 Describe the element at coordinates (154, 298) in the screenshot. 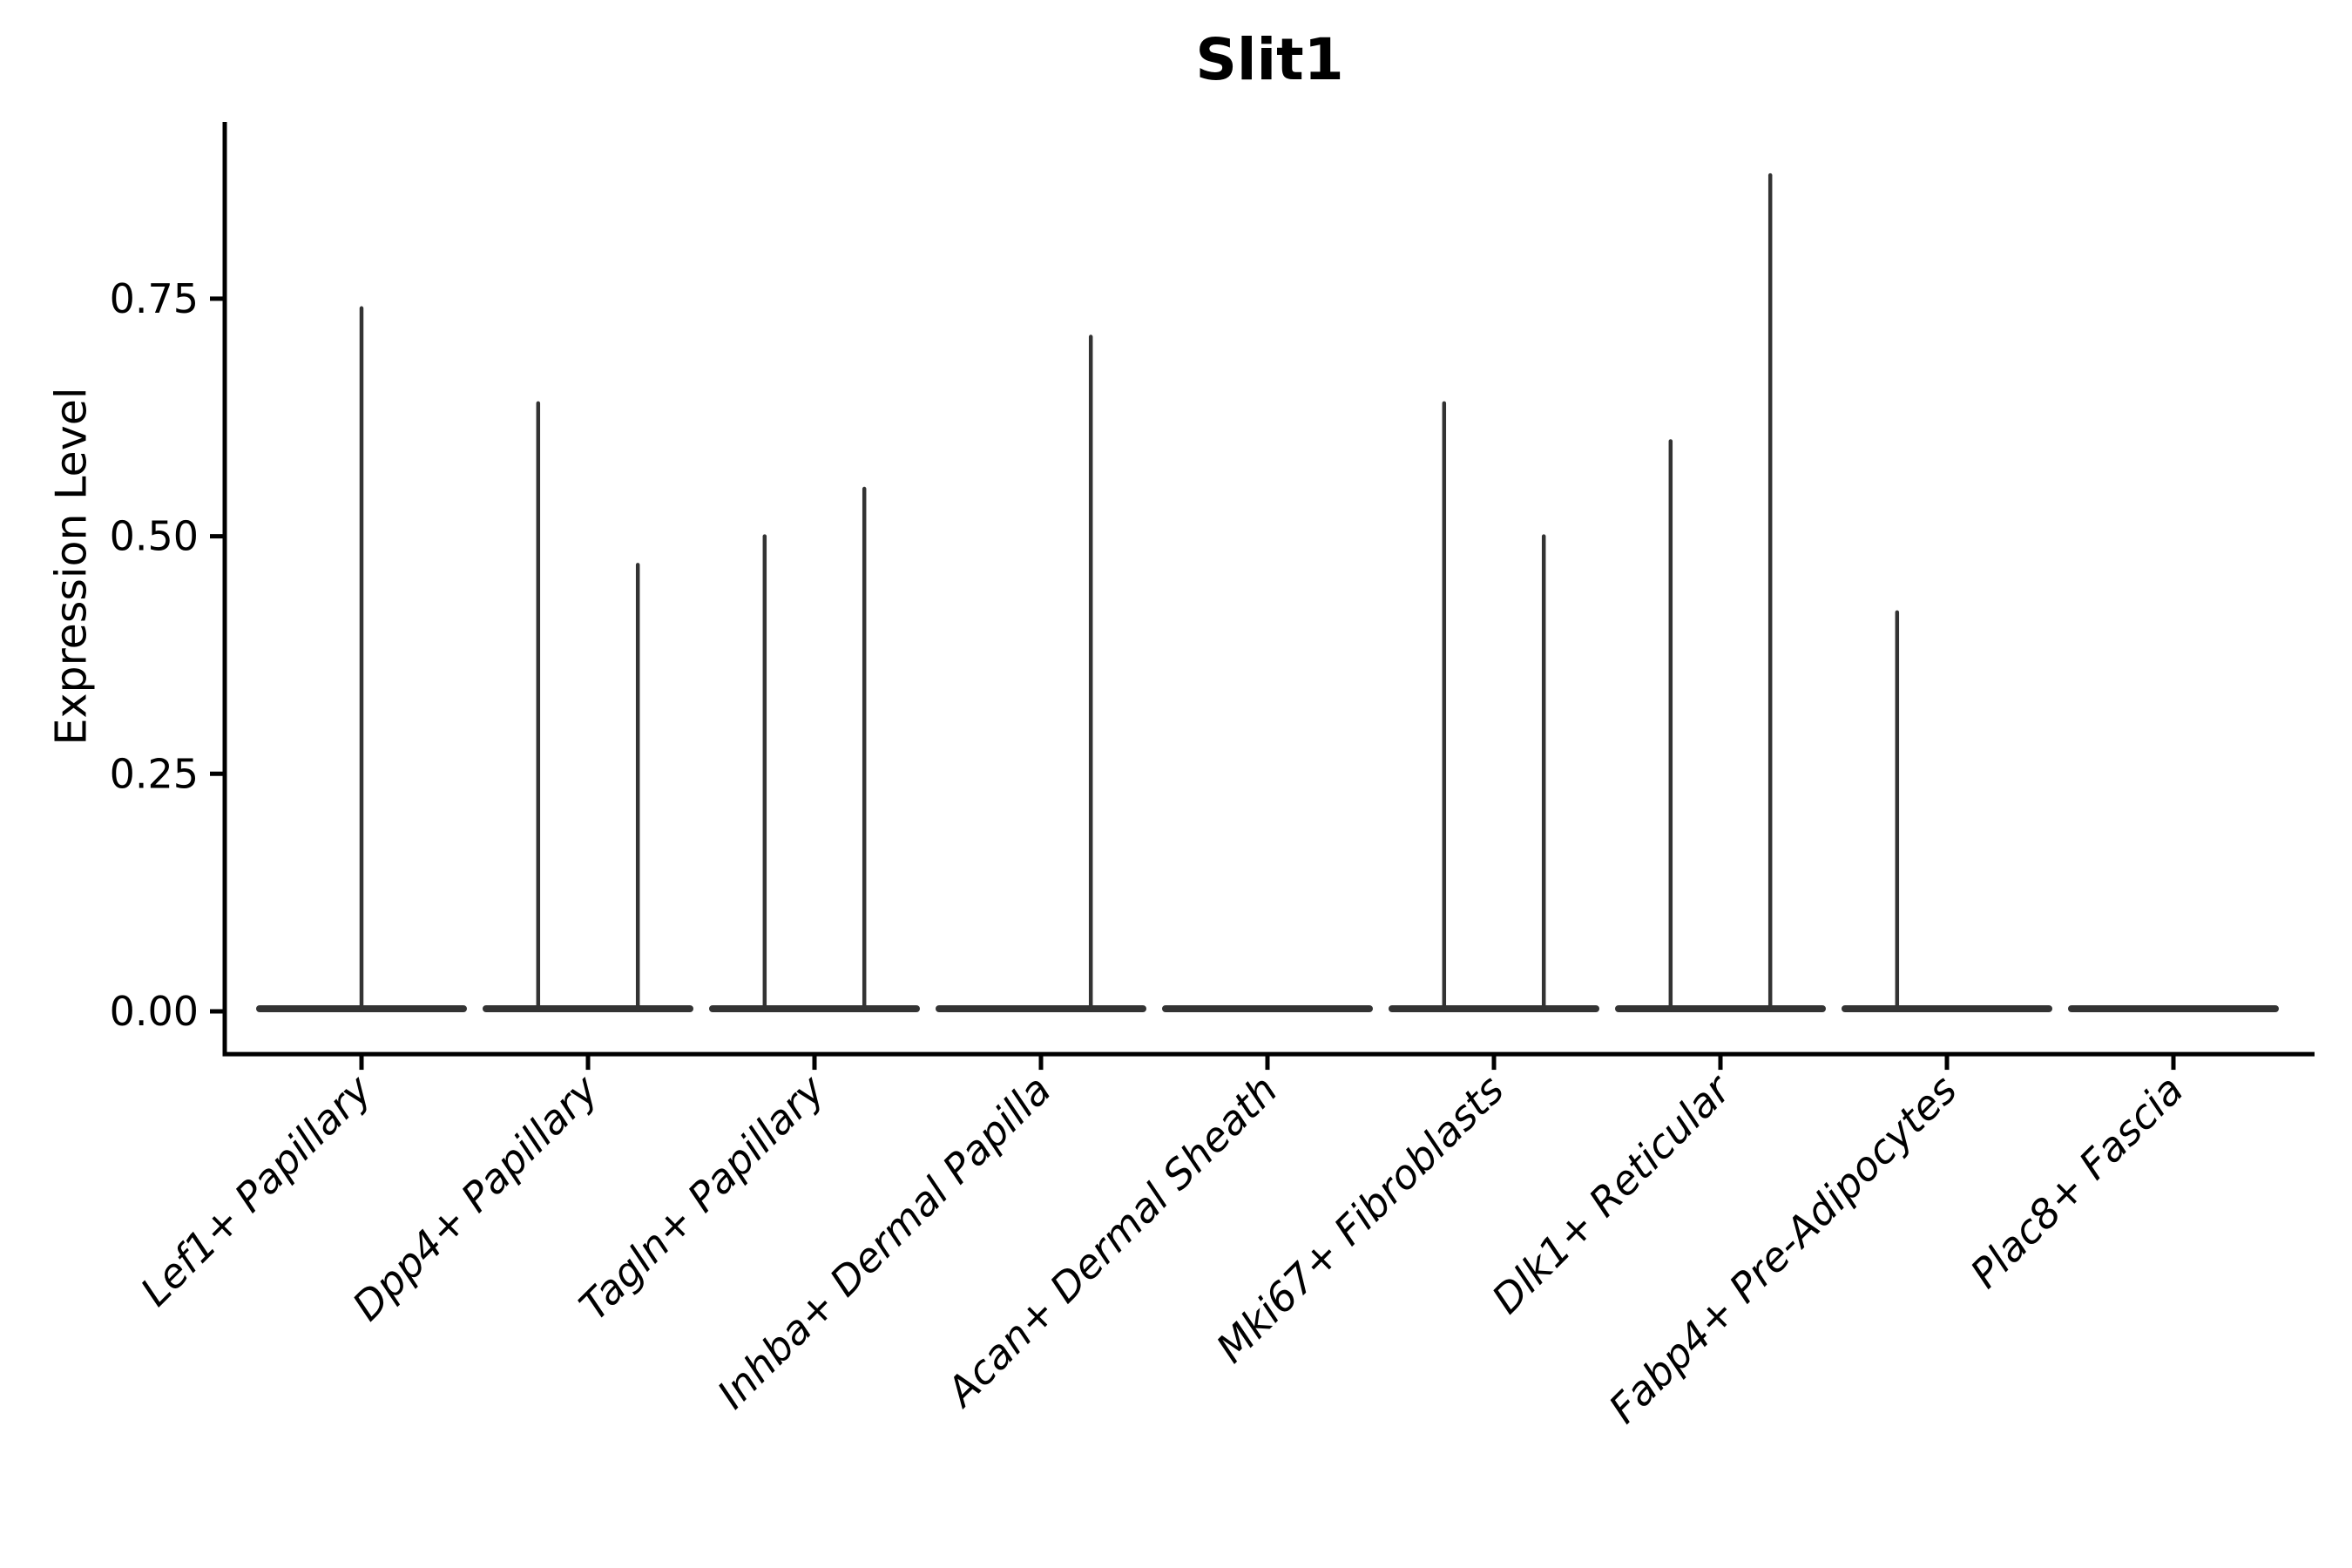

I see `y-tick-label: 0.75` at that location.